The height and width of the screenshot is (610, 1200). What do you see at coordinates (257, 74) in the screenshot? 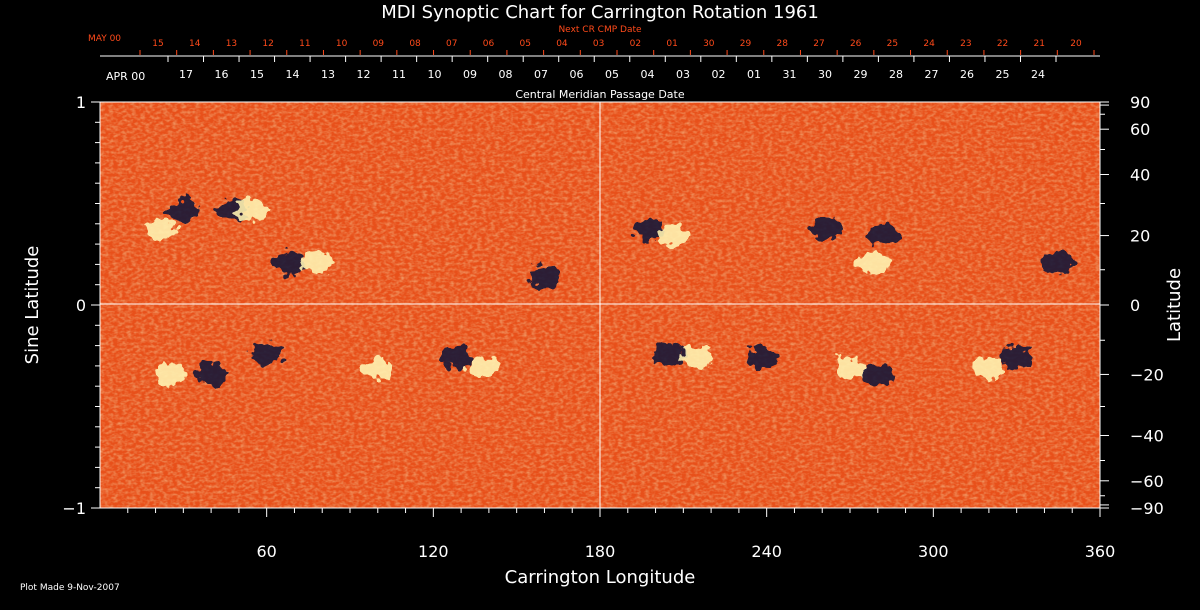
I see `cmp-date-label: 15` at bounding box center [257, 74].